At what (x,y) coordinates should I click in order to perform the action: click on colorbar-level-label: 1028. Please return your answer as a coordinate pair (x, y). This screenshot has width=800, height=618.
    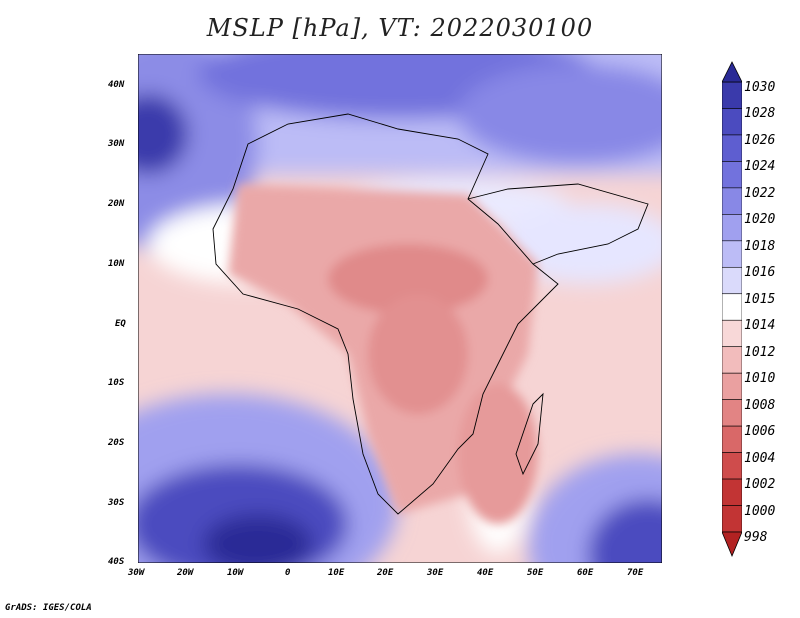
    Looking at the image, I should click on (760, 114).